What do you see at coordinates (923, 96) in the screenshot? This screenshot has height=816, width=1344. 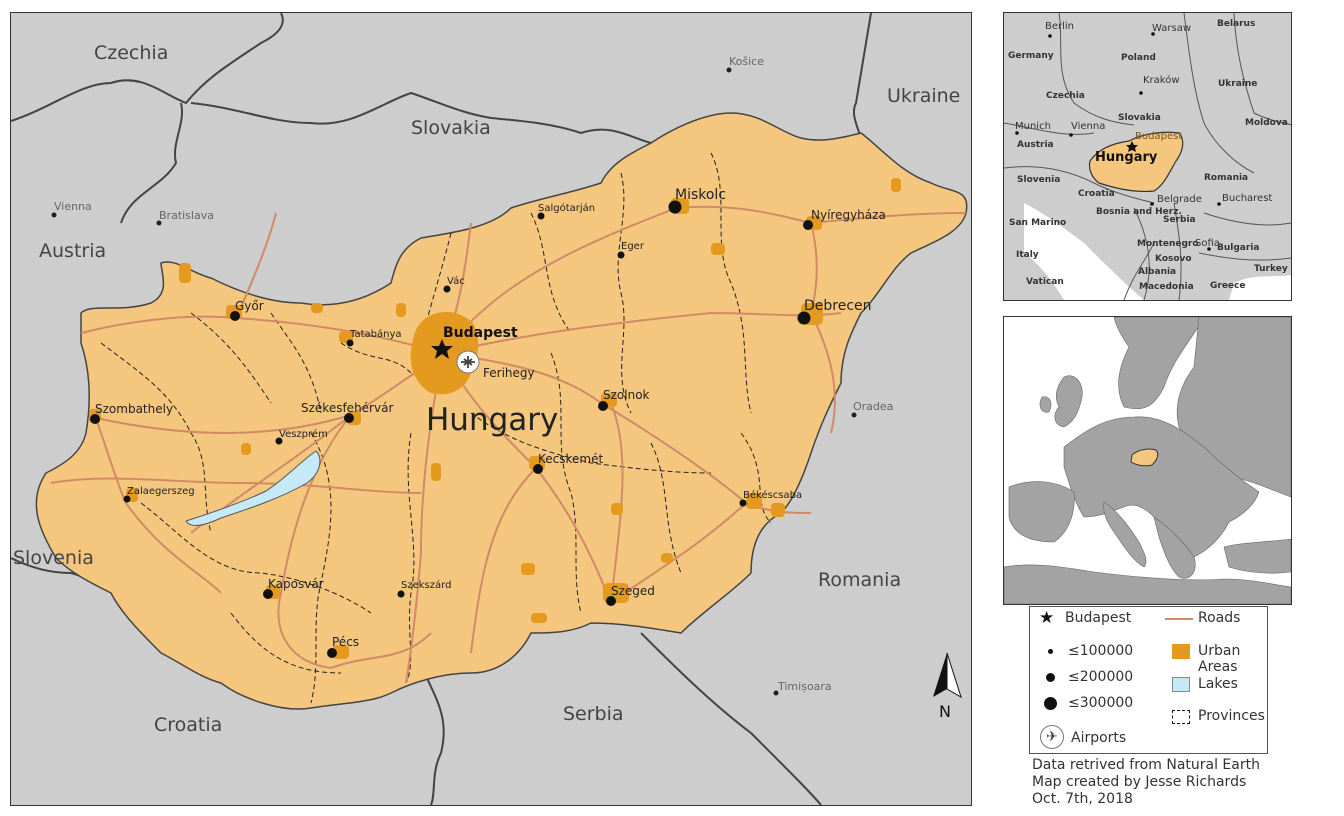 I see `ukraine-label: Ukraine` at bounding box center [923, 96].